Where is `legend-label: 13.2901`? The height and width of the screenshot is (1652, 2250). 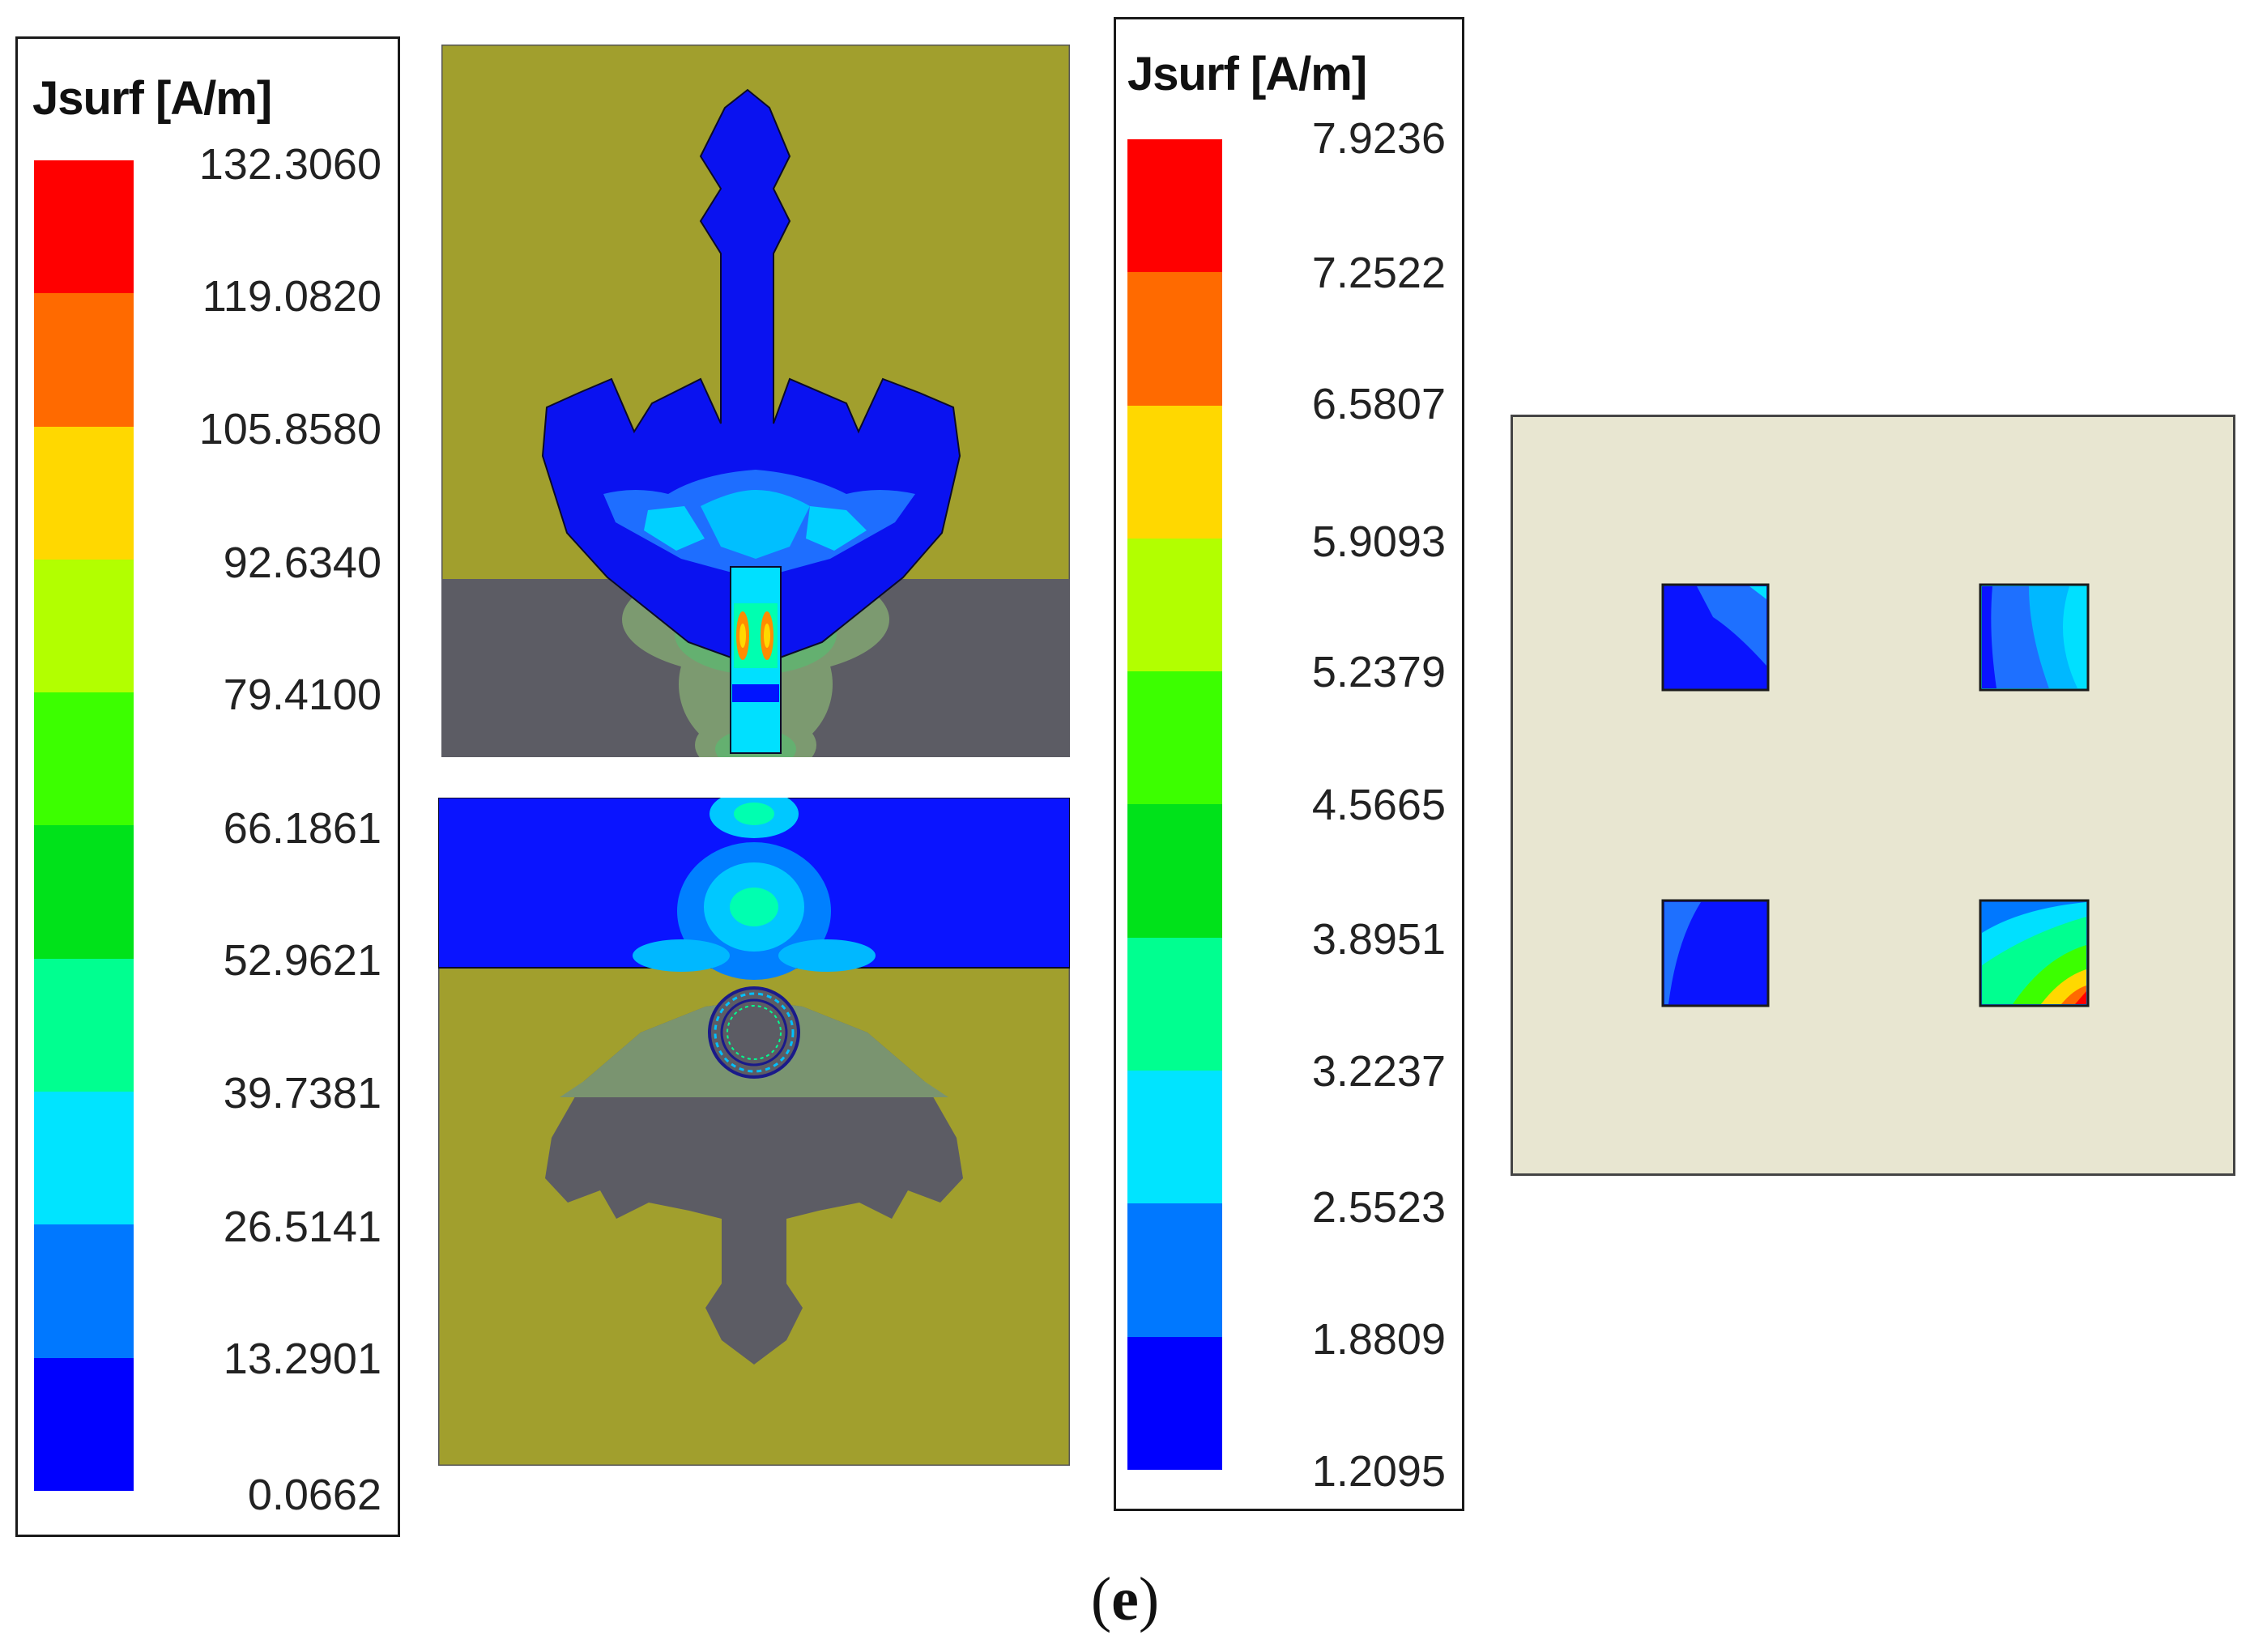
legend-label: 13.2901 is located at coordinates (302, 1359).